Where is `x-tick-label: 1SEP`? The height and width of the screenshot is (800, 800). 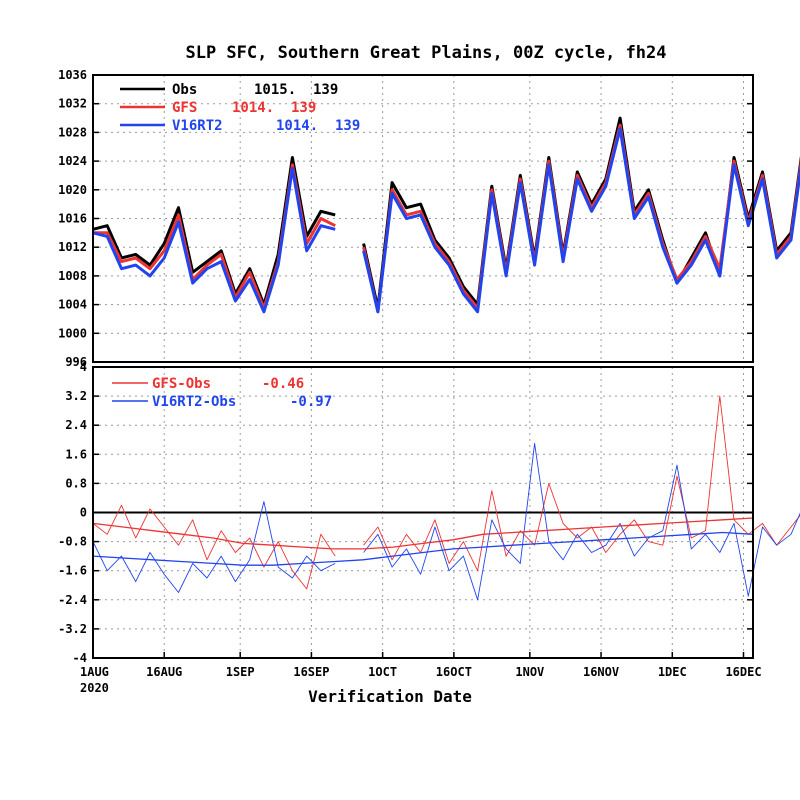
x-tick-label: 1SEP is located at coordinates (240, 672).